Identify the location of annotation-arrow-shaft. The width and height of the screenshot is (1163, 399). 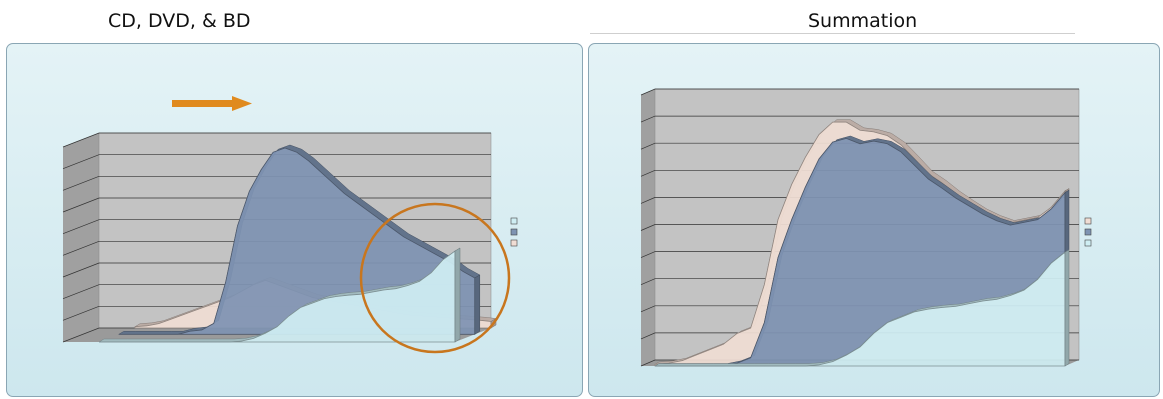
(202, 103).